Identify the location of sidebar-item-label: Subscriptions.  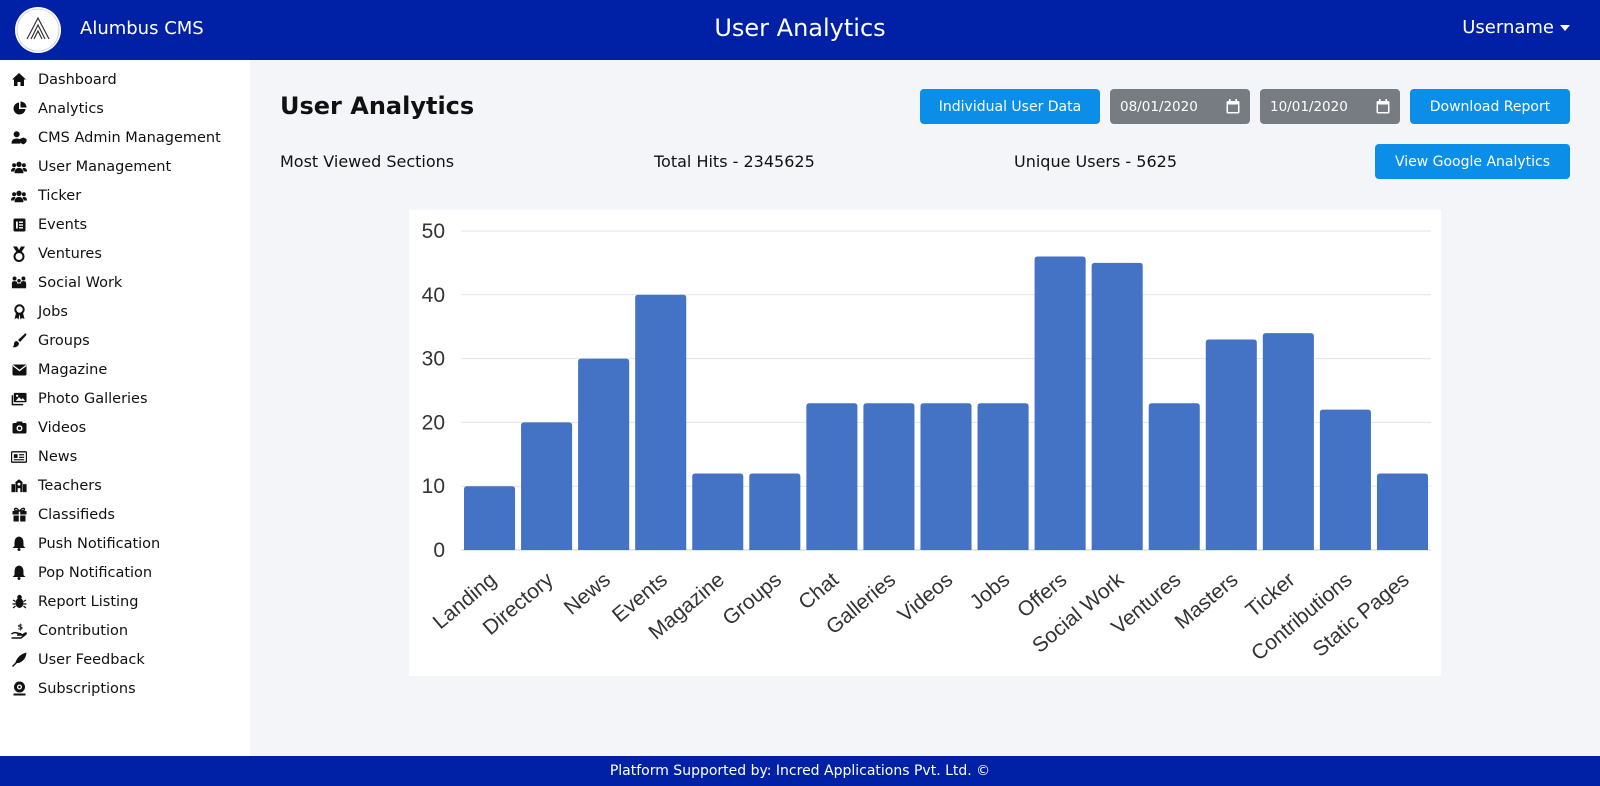
(87, 688).